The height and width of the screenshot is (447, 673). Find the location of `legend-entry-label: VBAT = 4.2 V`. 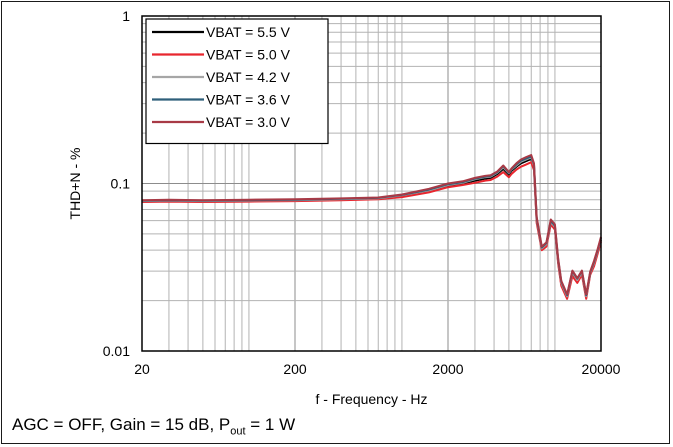

legend-entry-label: VBAT = 4.2 V is located at coordinates (248, 77).